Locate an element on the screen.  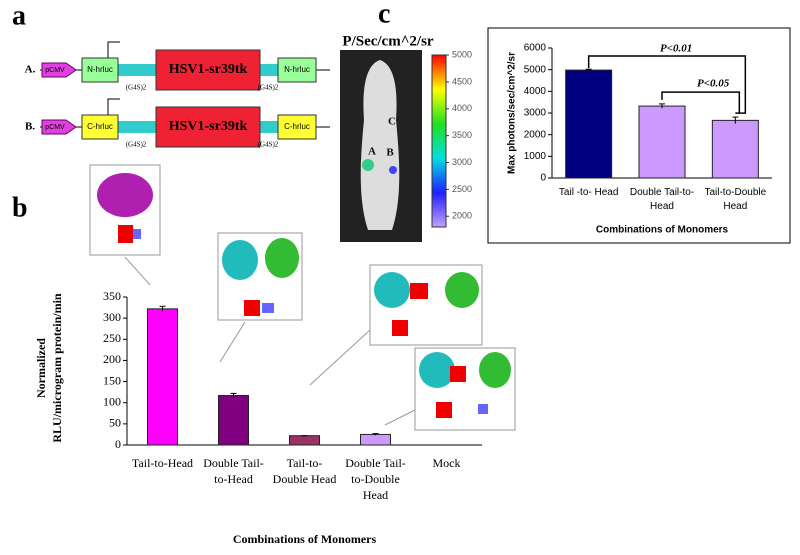
y-tick-label: 150 is located at coordinates (112, 380).